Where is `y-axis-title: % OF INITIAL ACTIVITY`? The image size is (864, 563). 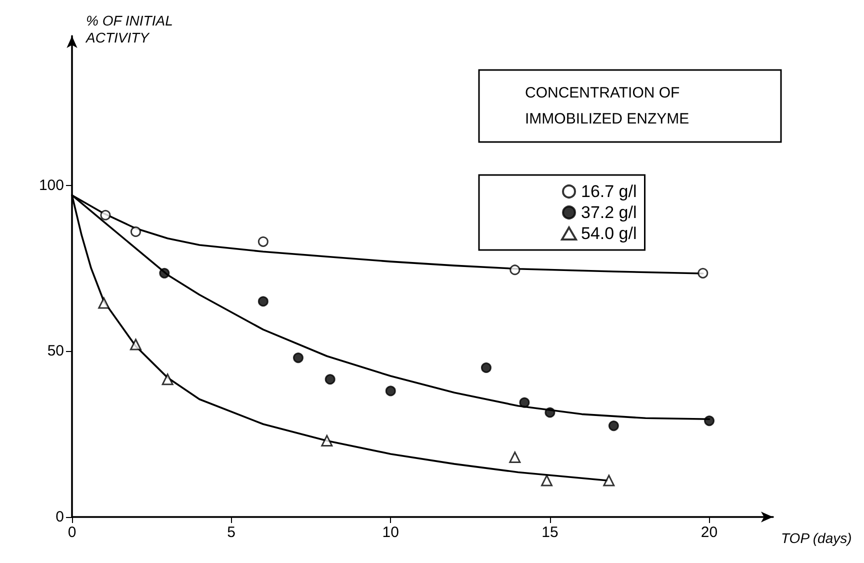 y-axis-title: % OF INITIAL ACTIVITY is located at coordinates (131, 29).